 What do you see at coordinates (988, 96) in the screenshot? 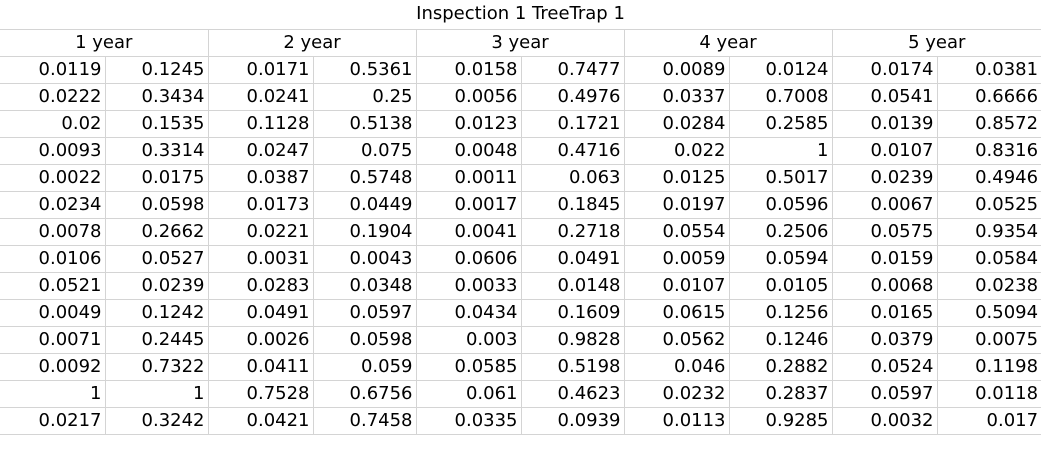
I see `table-cell: 0.6666` at bounding box center [988, 96].